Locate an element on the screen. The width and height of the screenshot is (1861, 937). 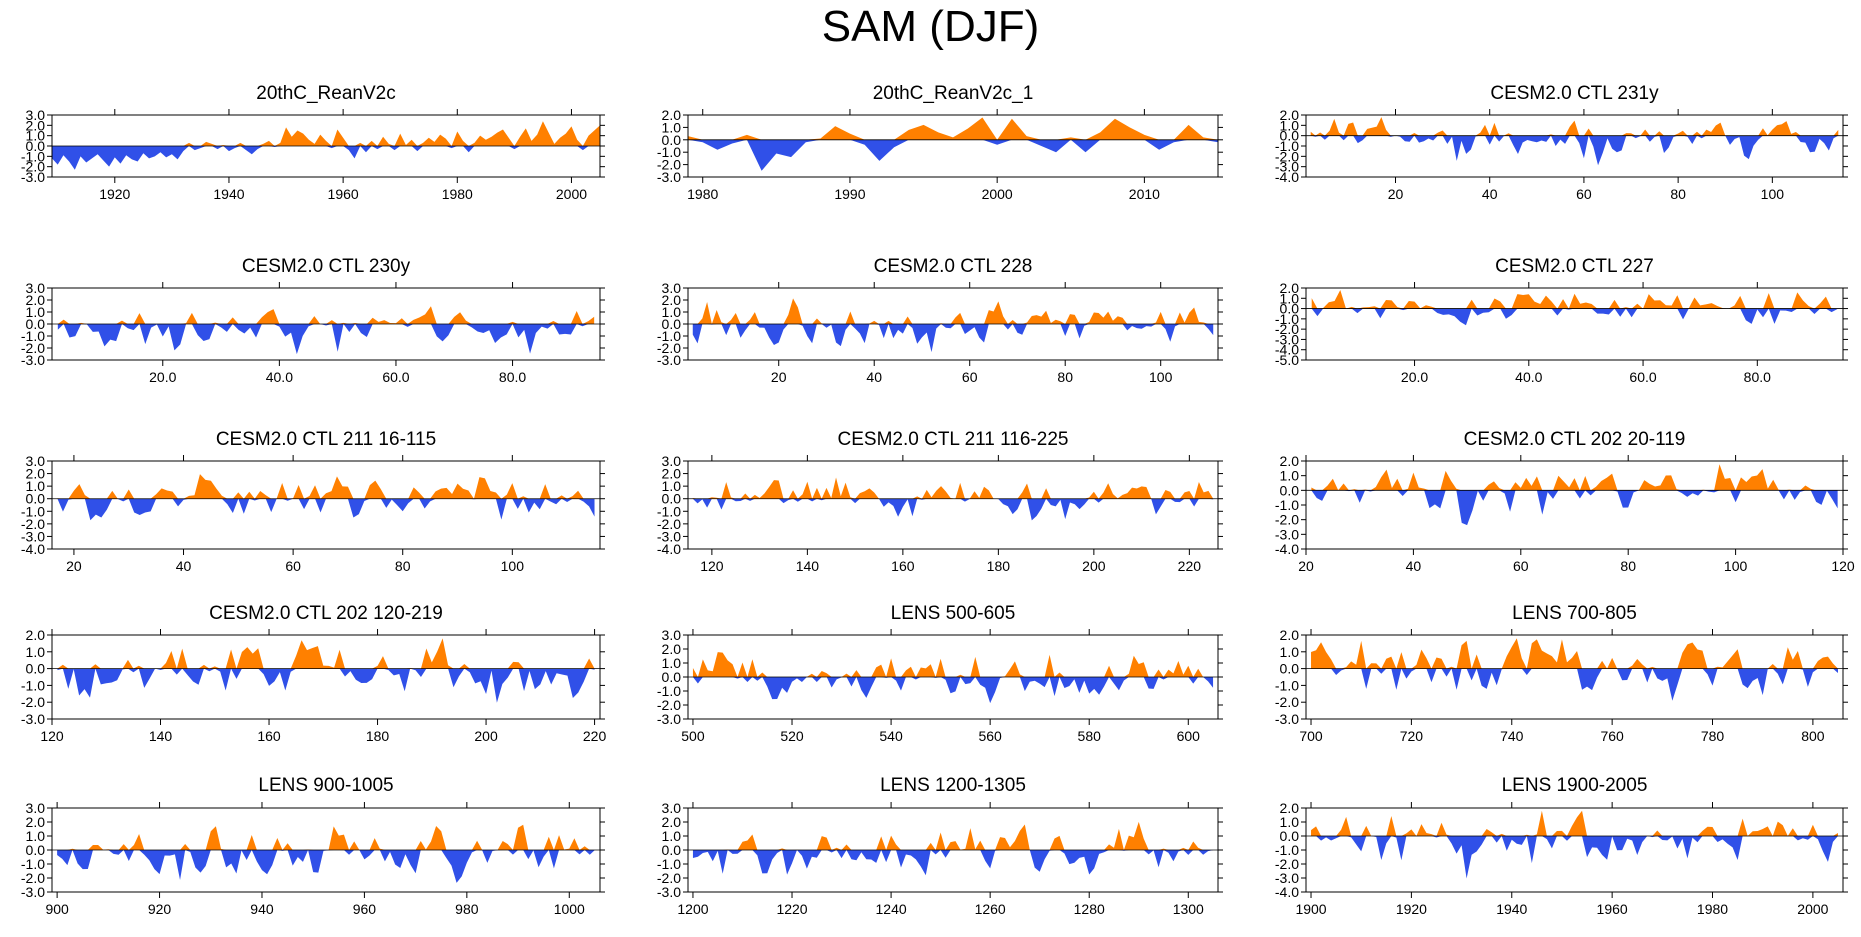
x-tick-label: 2010 is located at coordinates (1144, 194).